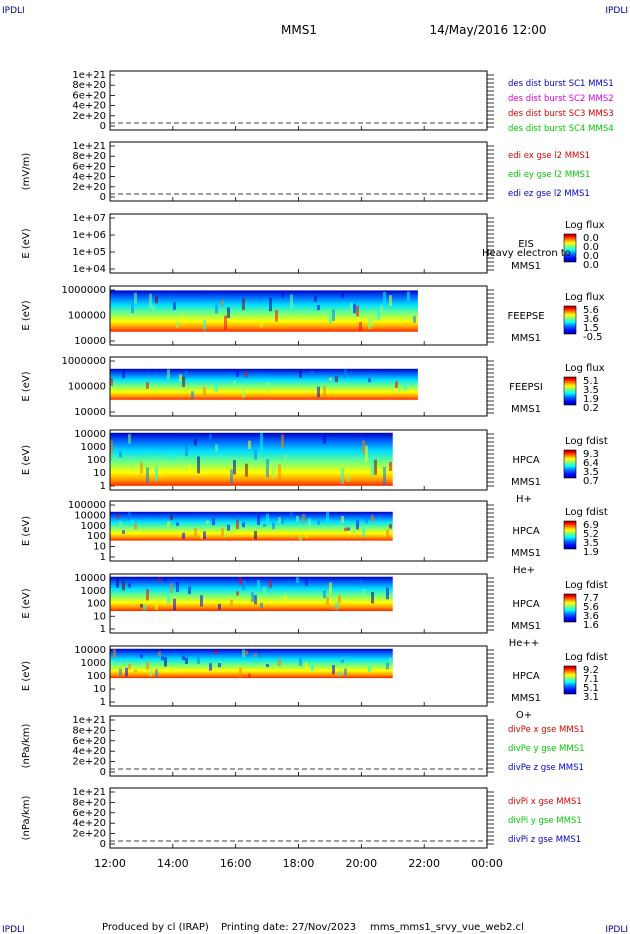 Image resolution: width=630 pixels, height=934 pixels. I want to click on colorbar, so click(570, 248).